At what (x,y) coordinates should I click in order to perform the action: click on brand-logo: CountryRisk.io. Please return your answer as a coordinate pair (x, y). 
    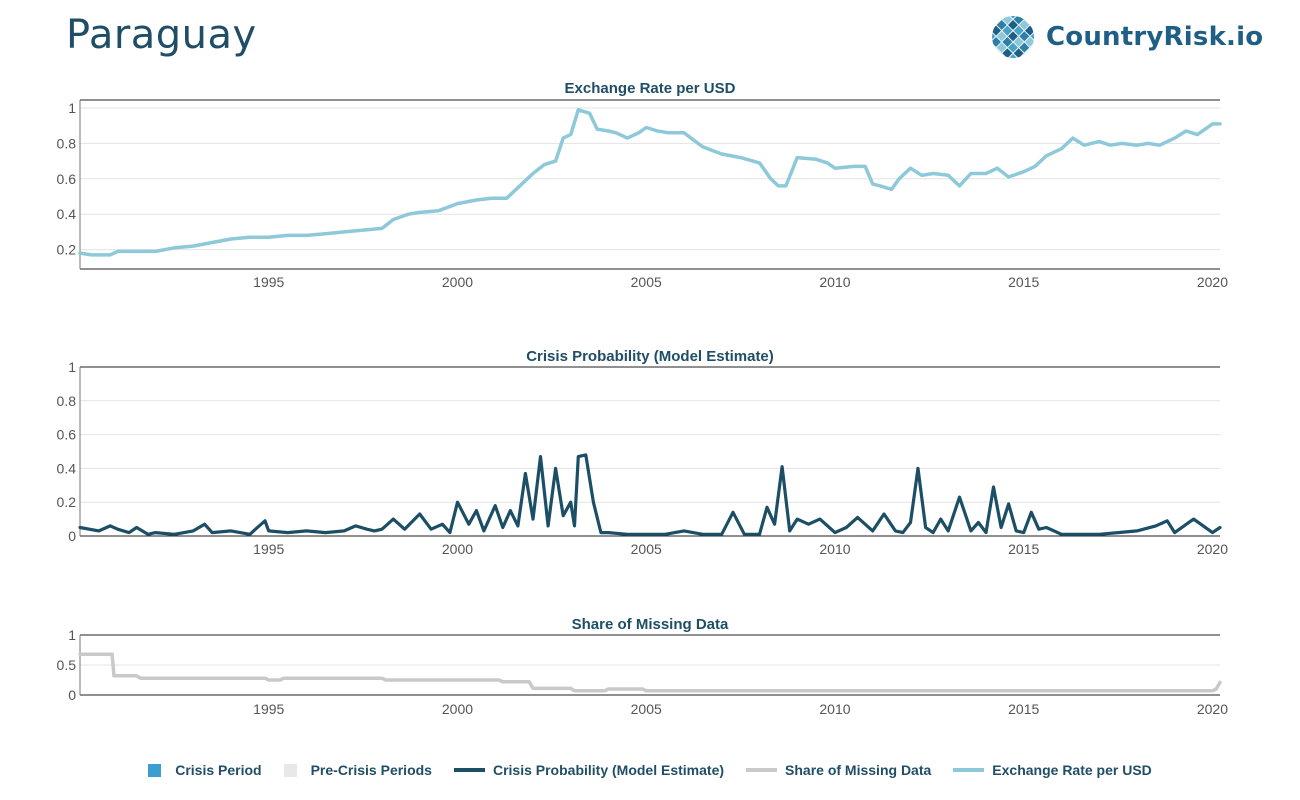
    Looking at the image, I should click on (1126, 37).